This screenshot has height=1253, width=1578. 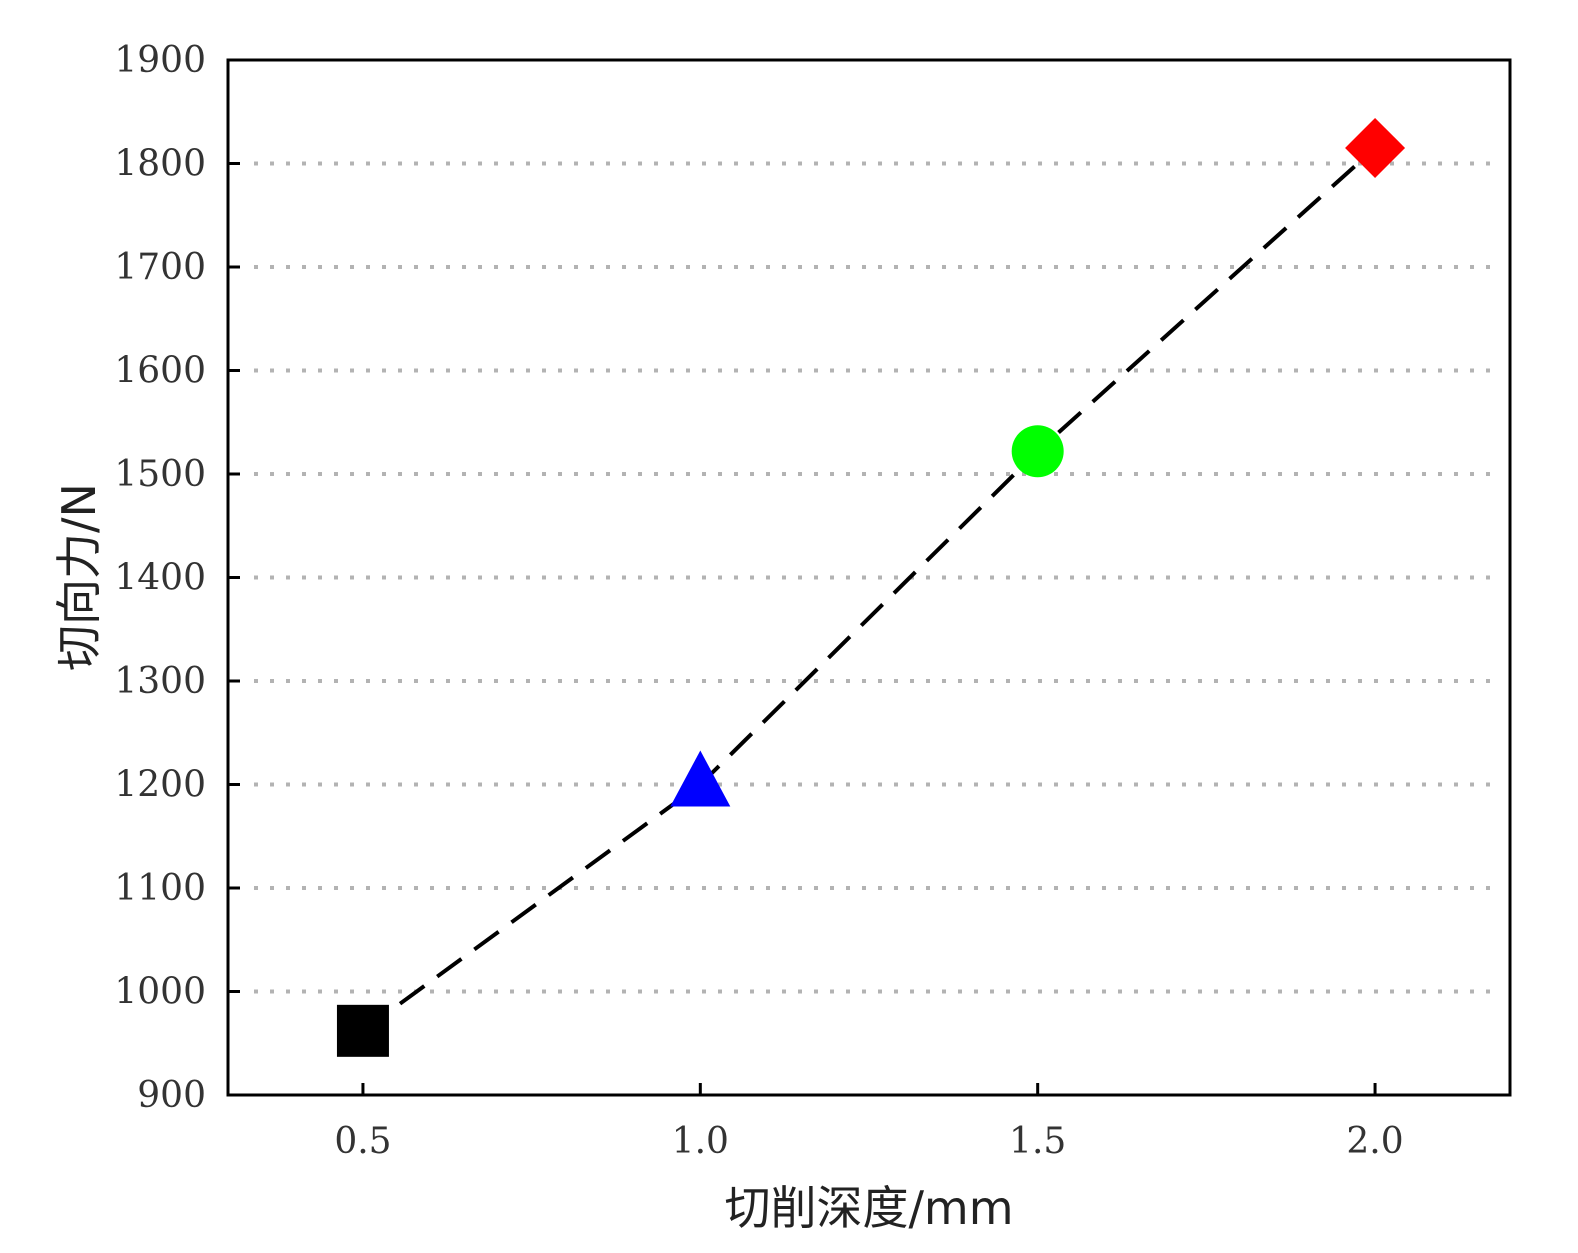 What do you see at coordinates (700, 1141) in the screenshot?
I see `x-tick-label: 1.0` at bounding box center [700, 1141].